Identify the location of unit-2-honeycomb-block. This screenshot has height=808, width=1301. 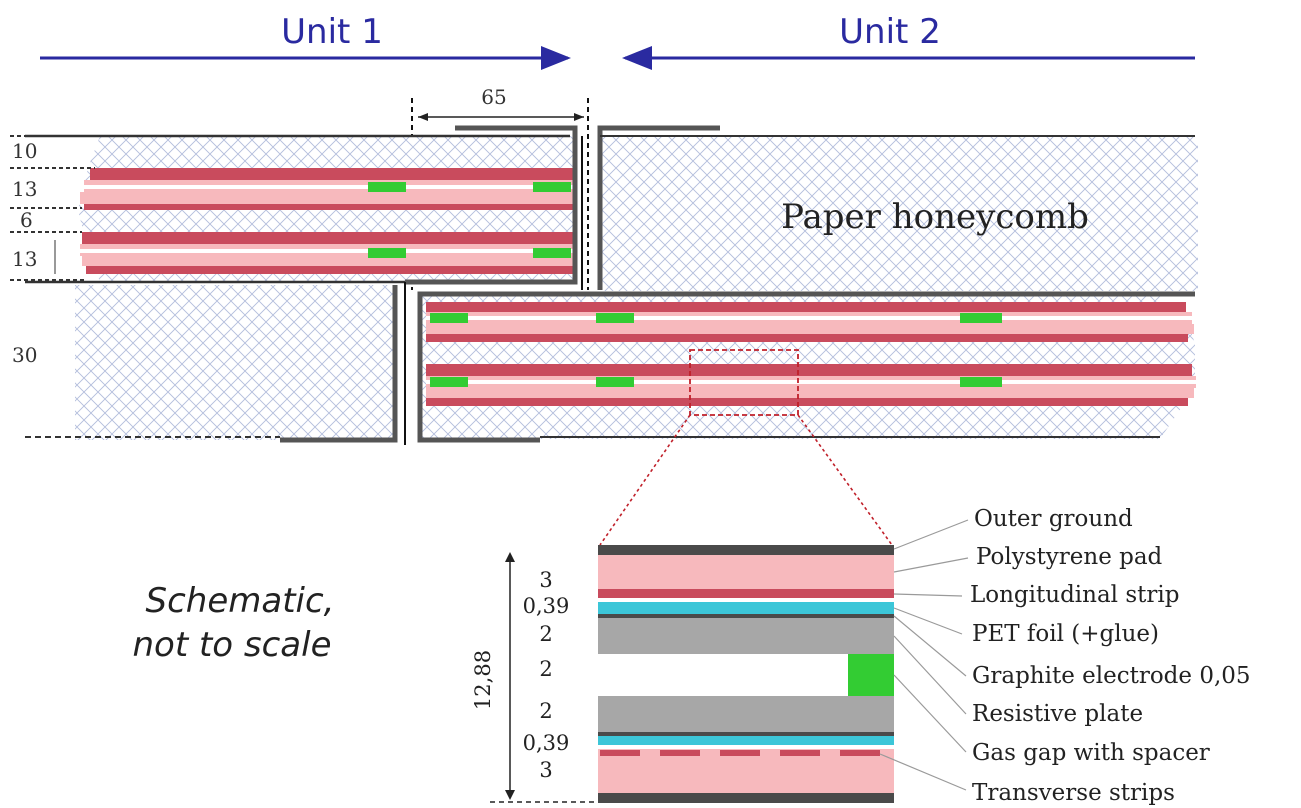
(897, 208).